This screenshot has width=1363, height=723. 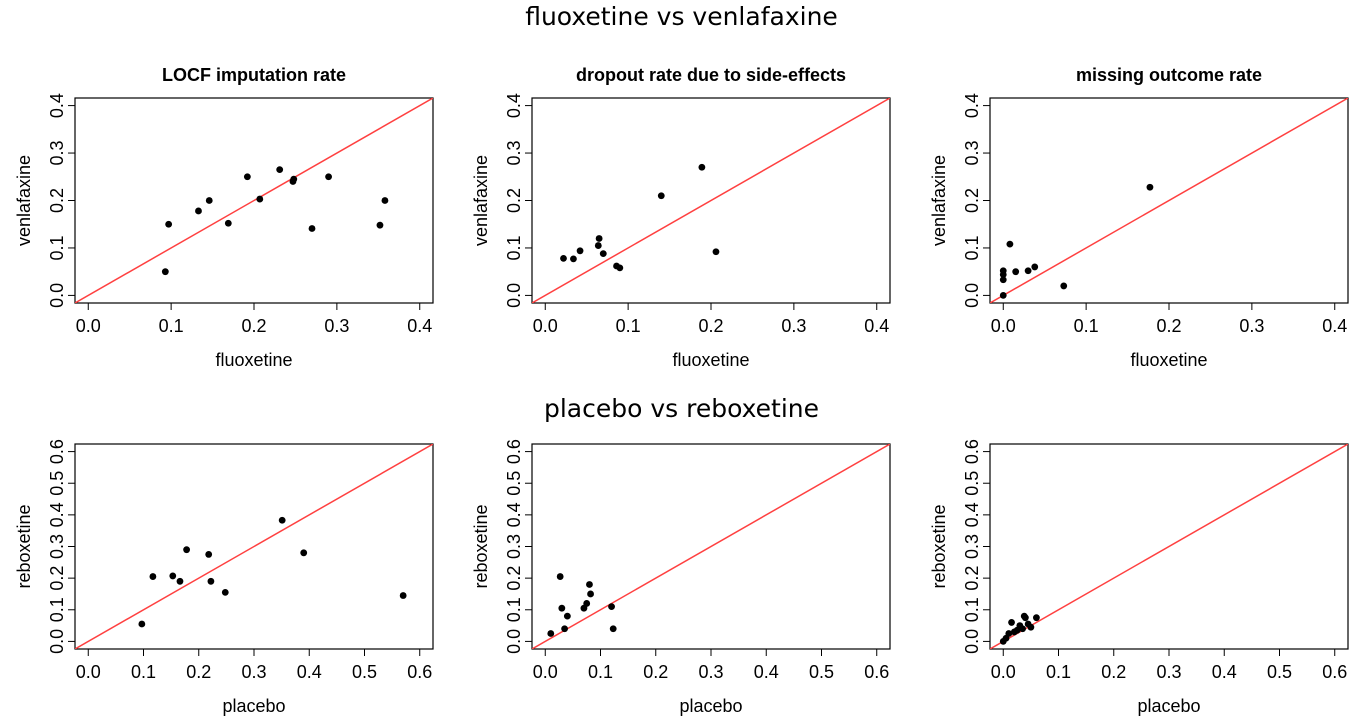 I want to click on y-tick-label: 0.6, so click(x=972, y=451).